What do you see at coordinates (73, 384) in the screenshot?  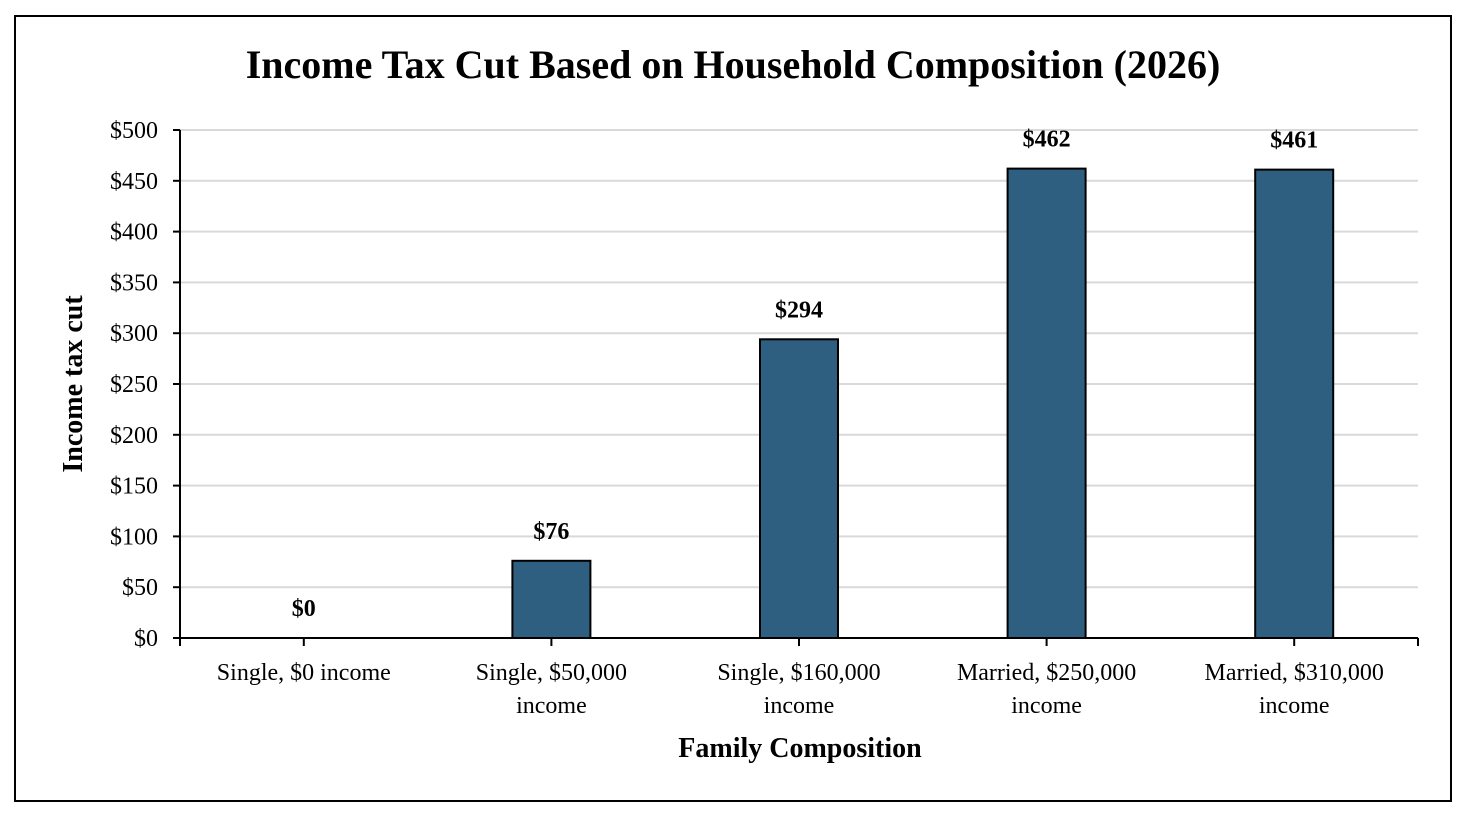 I see `y-axis-title: Income tax cut` at bounding box center [73, 384].